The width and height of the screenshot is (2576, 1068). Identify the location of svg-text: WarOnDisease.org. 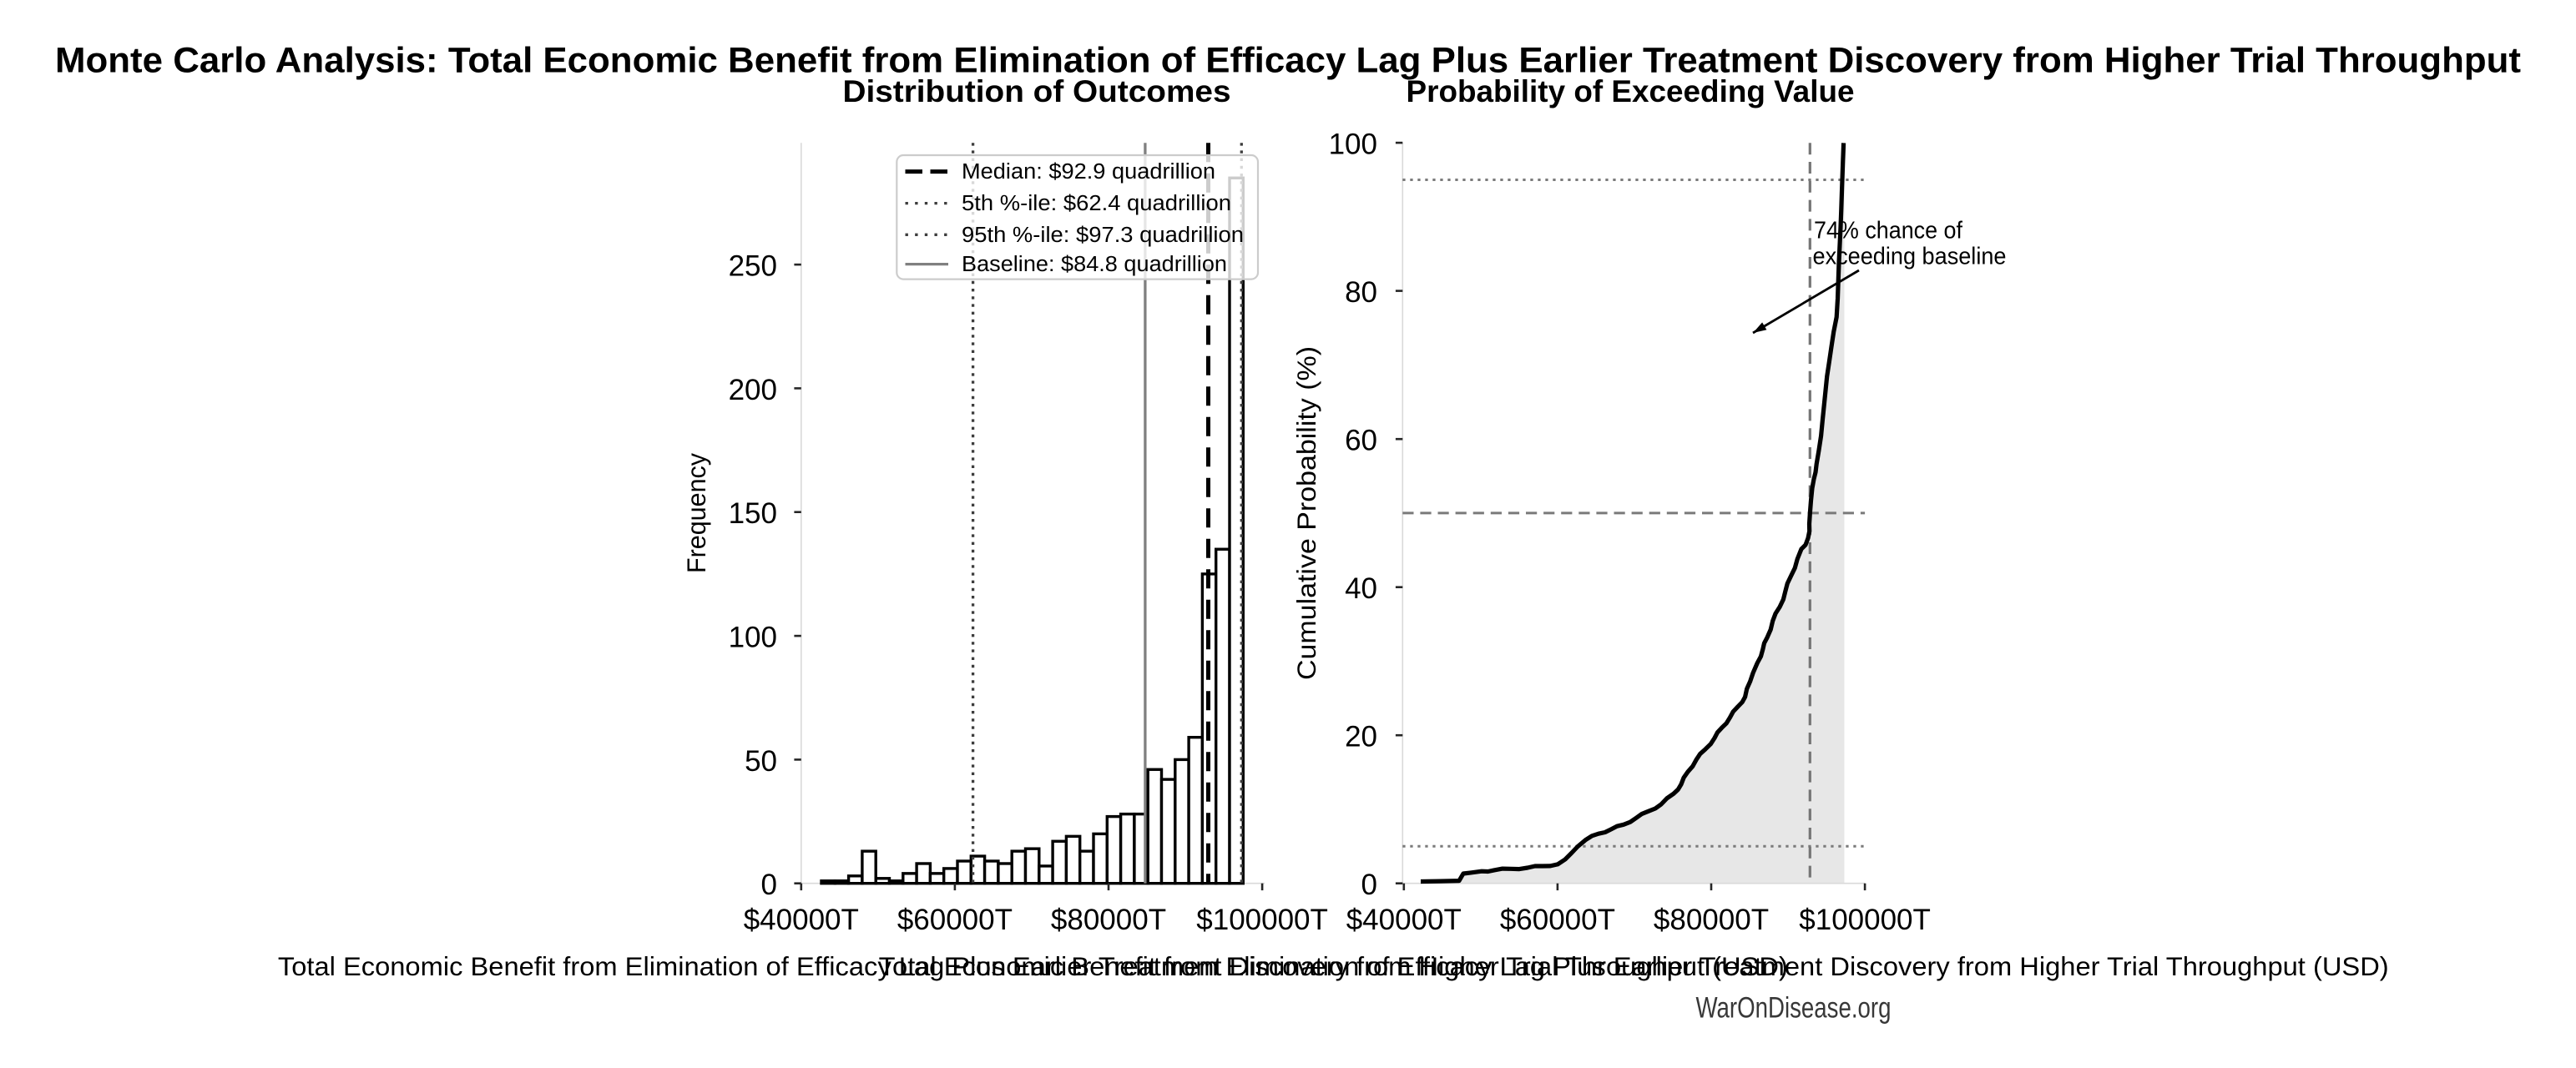
(1794, 1008).